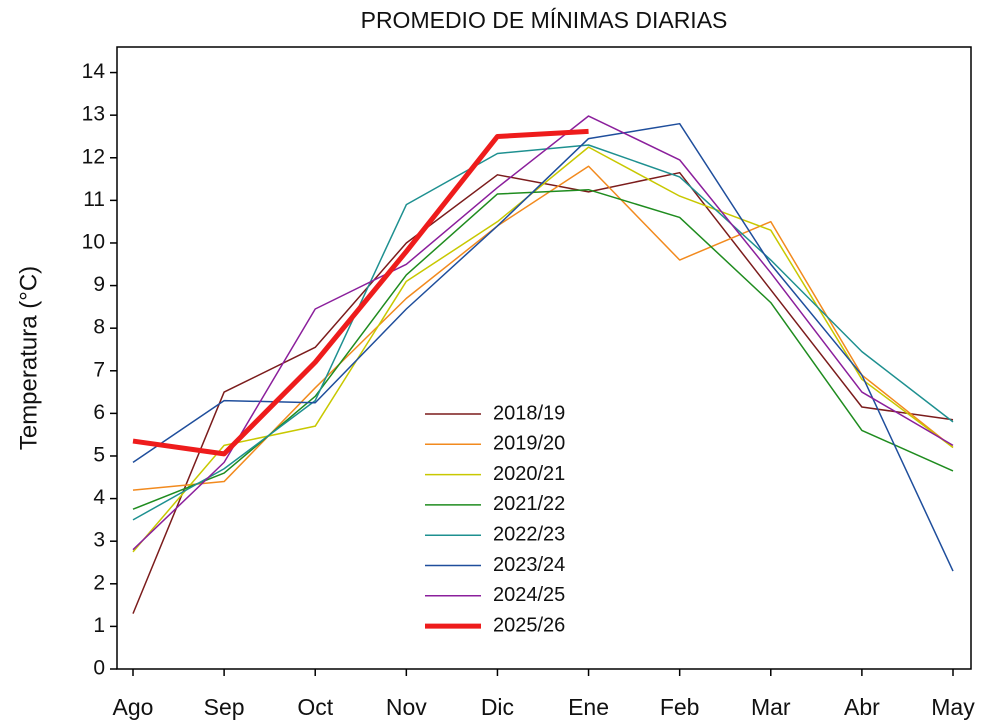  I want to click on chart-title: PROMEDIO DE MÍNIMAS DIARIAS, so click(544, 20).